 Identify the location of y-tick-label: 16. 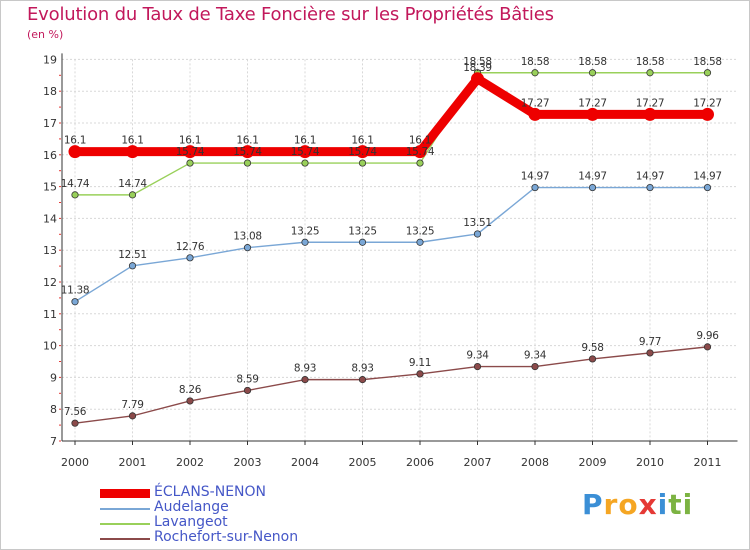
(50, 155).